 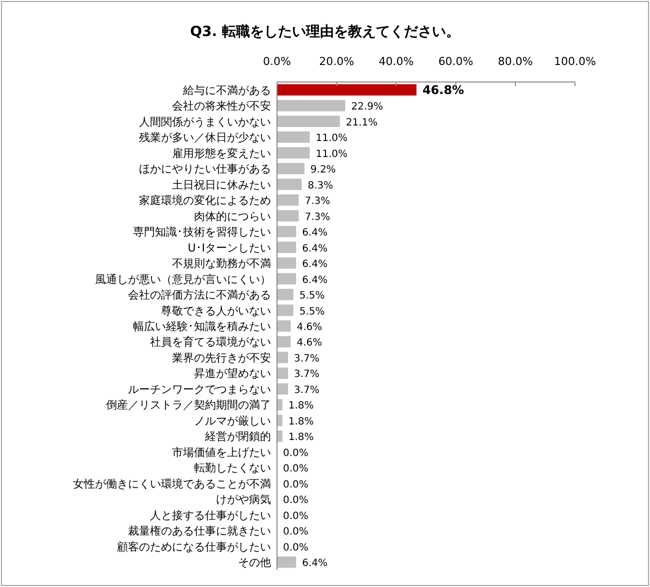 What do you see at coordinates (205, 121) in the screenshot?
I see `y-tick-label: 人間関係がうまくいかない` at bounding box center [205, 121].